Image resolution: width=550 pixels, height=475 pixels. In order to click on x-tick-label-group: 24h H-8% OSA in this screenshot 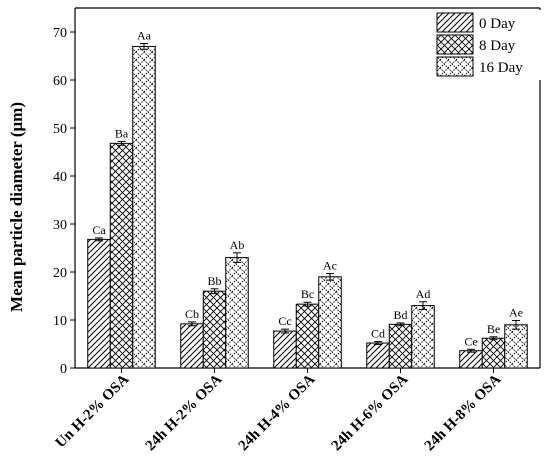, I will do `click(463, 412)`.